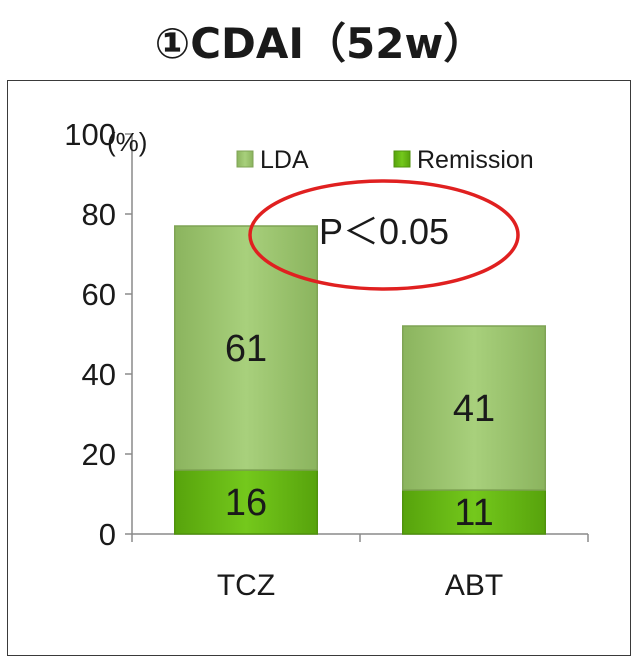 Image resolution: width=640 pixels, height=662 pixels. I want to click on y-tick-label: 0, so click(107, 534).